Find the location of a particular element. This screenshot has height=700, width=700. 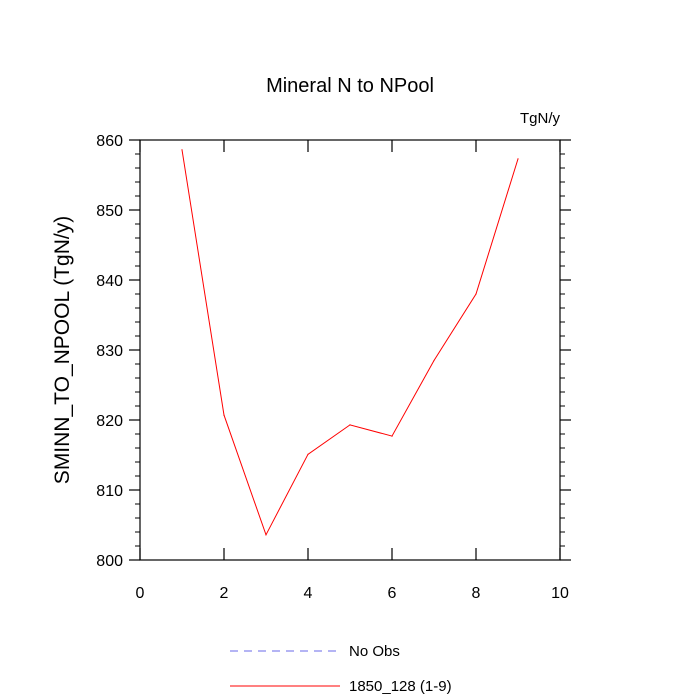

y-tick-label: 820 is located at coordinates (109, 421).